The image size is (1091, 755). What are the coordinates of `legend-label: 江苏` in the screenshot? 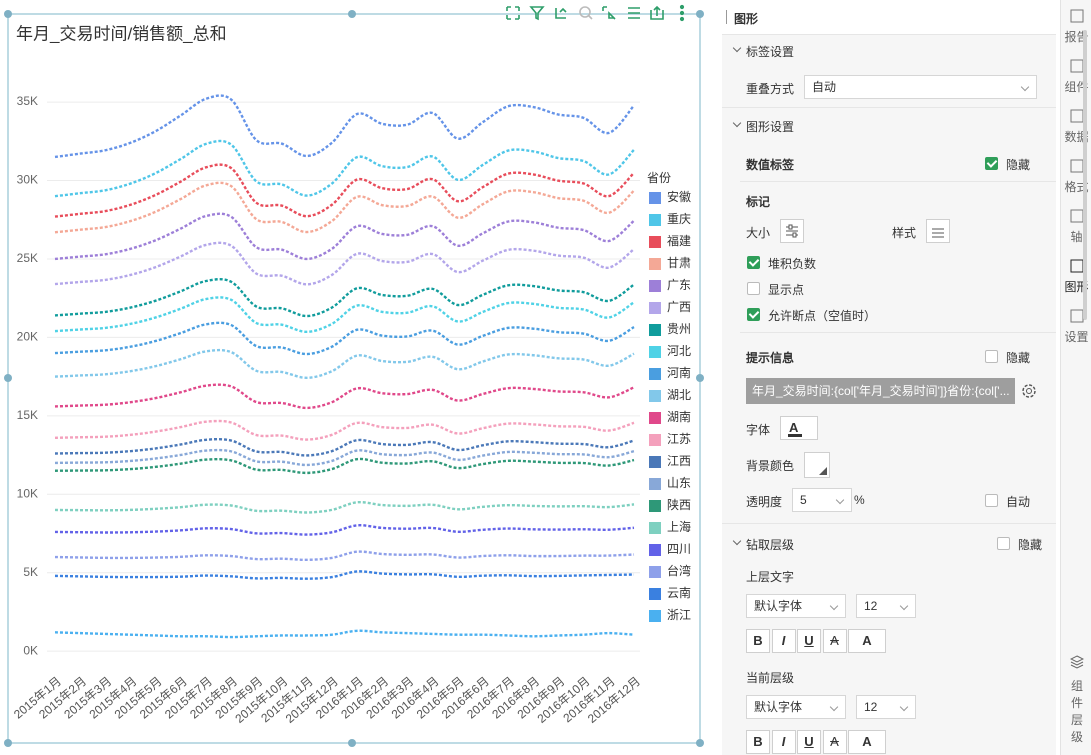 It's located at (679, 439).